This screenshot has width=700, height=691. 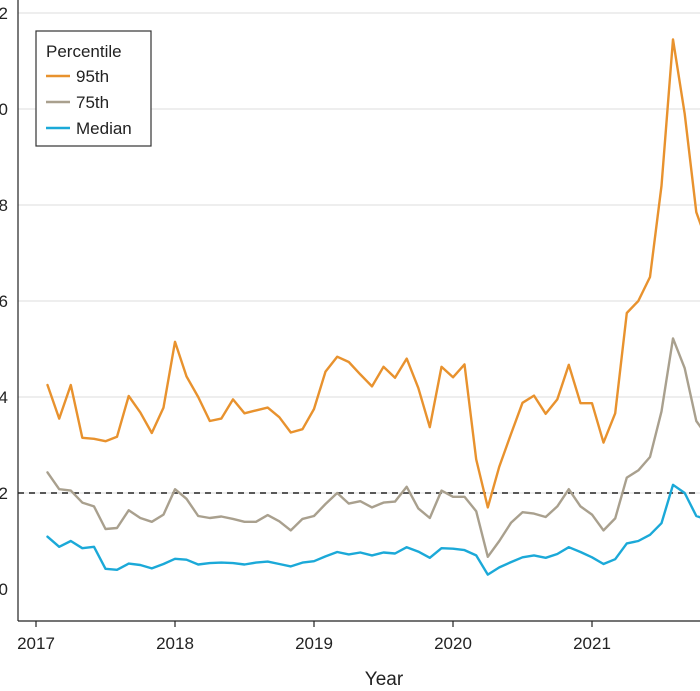 I want to click on x-tick-label: 2019, so click(x=314, y=643).